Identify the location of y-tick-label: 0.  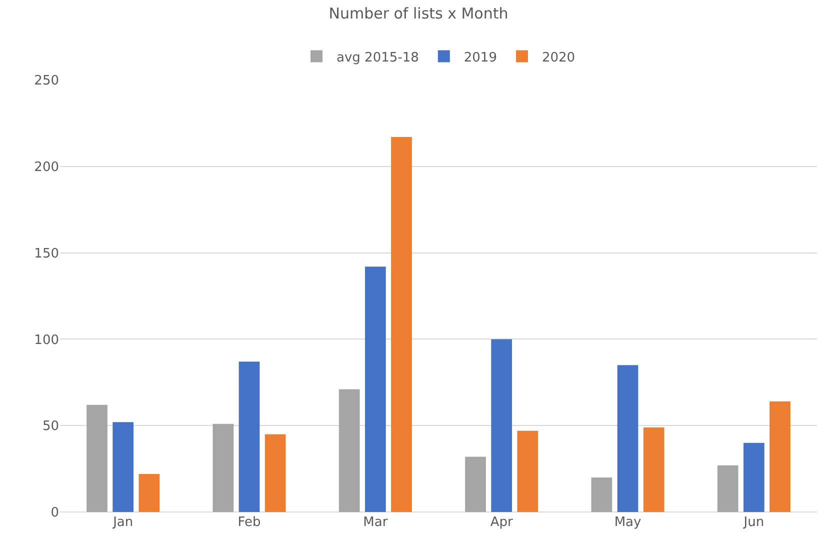
(54, 513).